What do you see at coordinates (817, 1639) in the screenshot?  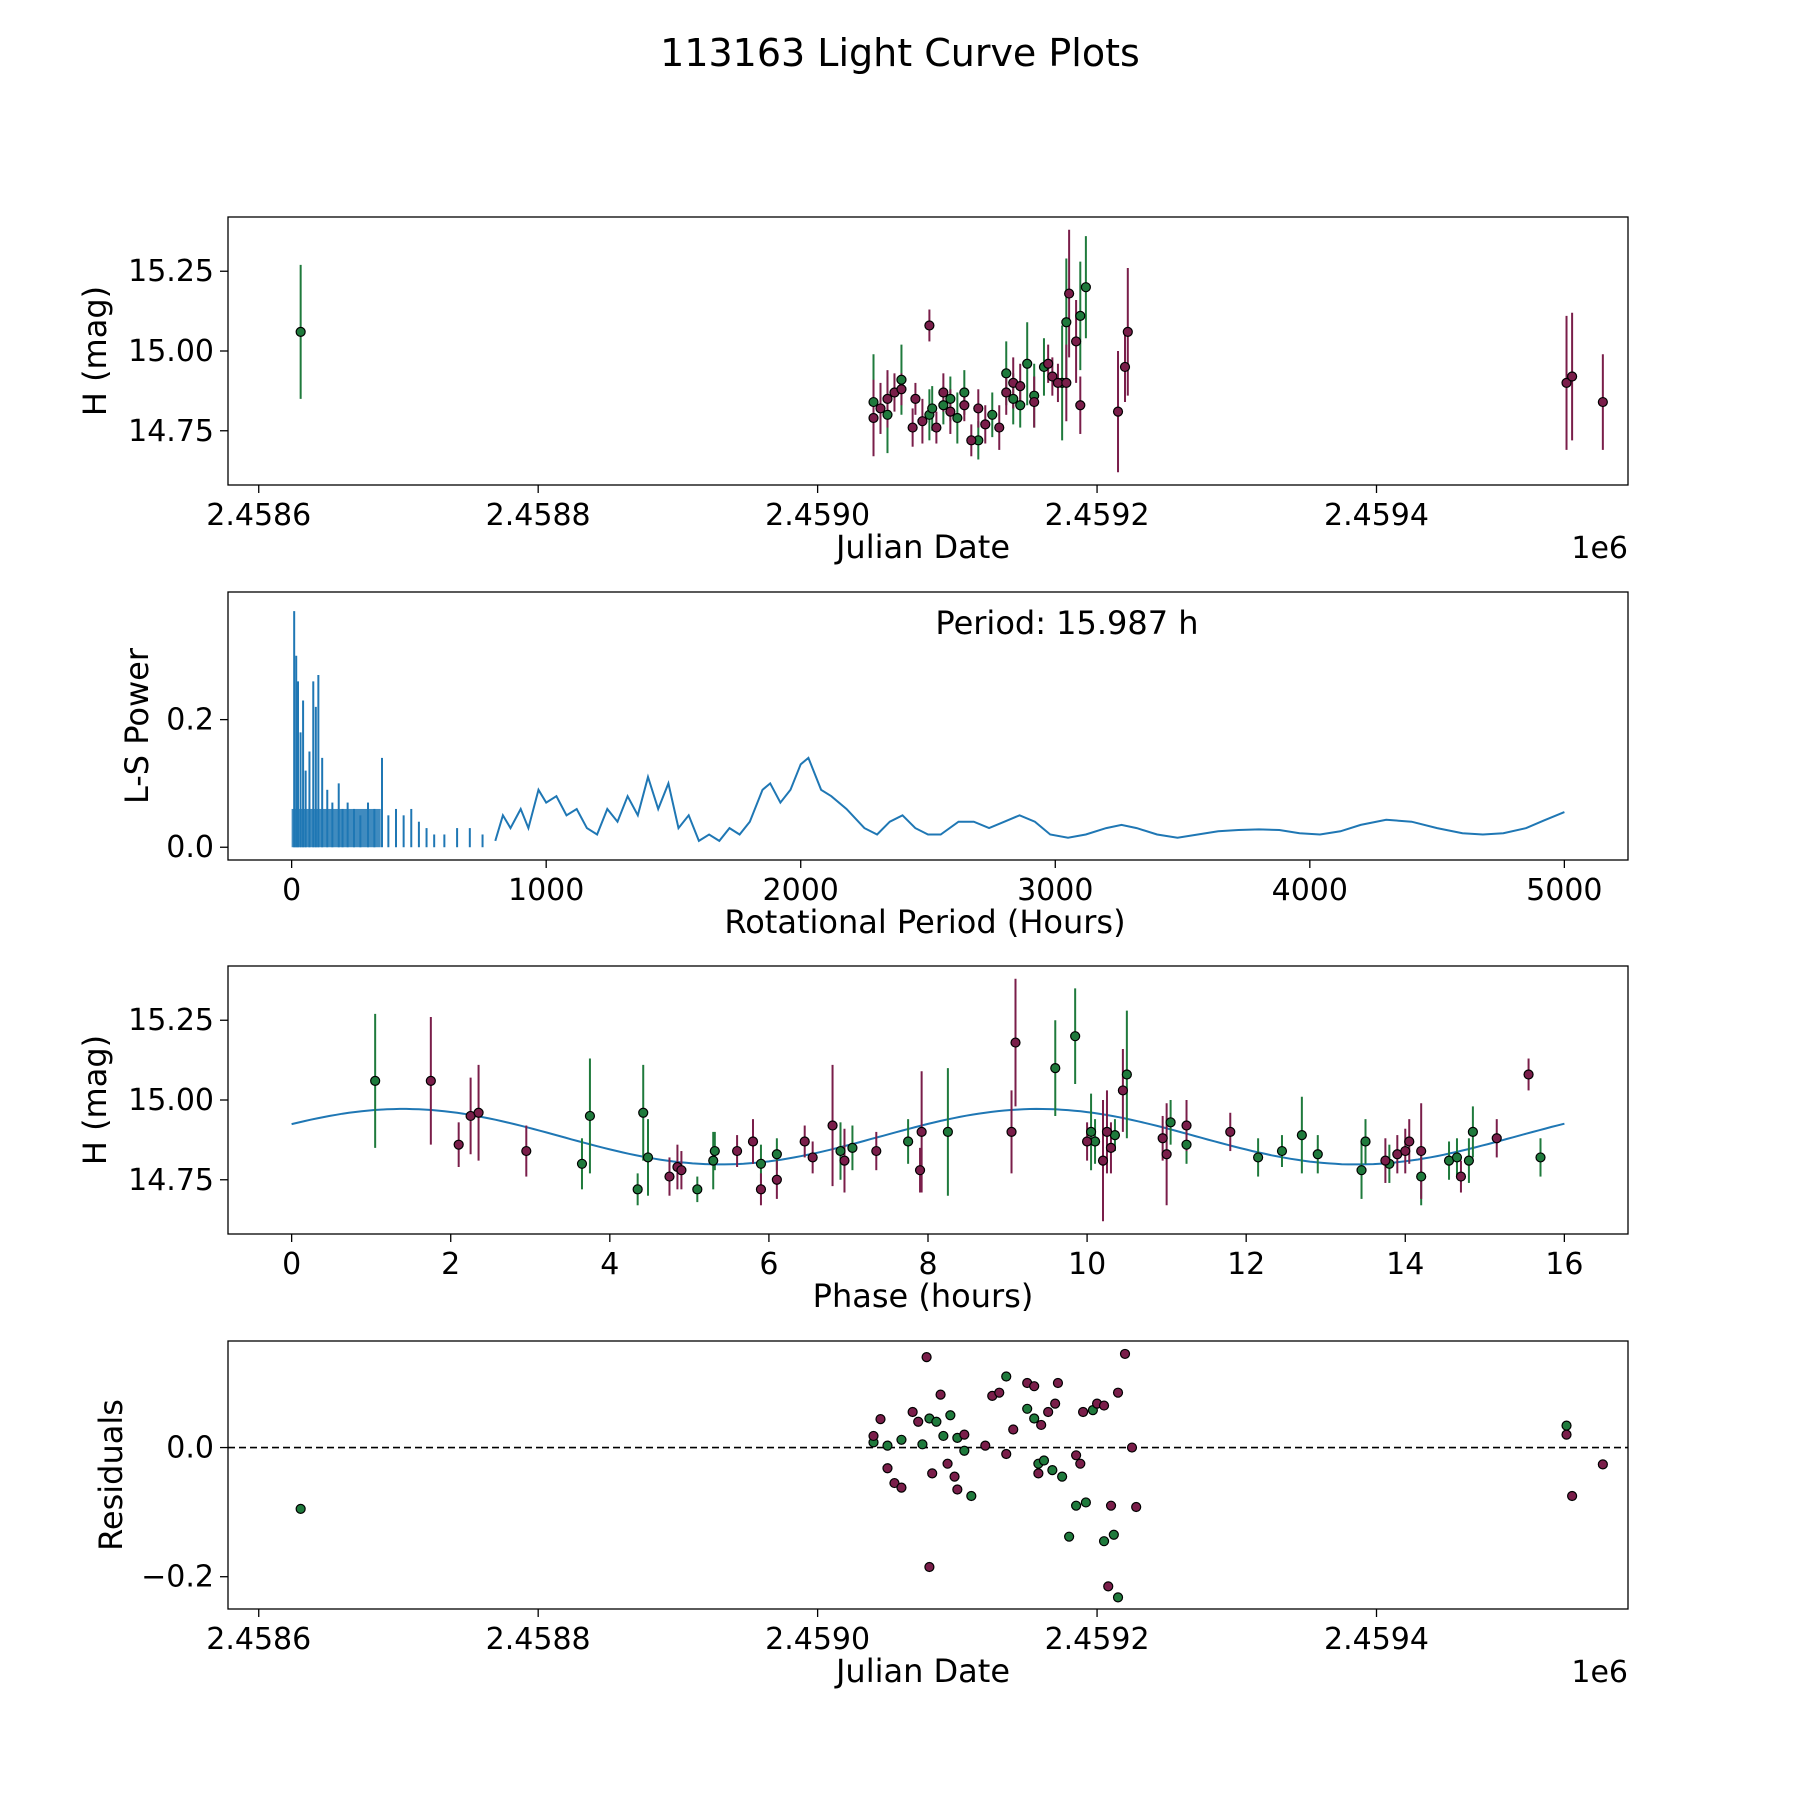 I see `x-tick-label: 2.4590` at bounding box center [817, 1639].